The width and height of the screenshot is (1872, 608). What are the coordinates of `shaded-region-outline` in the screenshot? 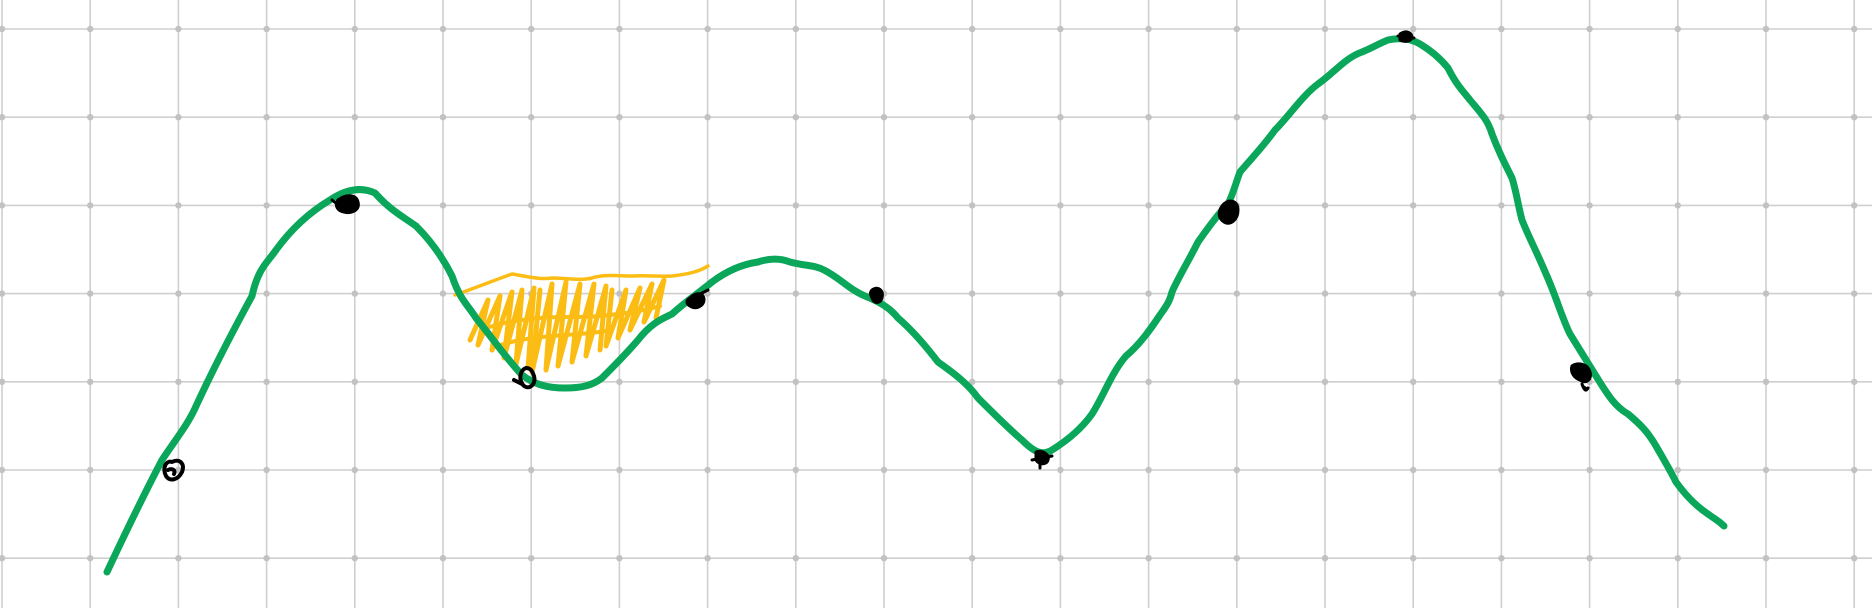 It's located at (581, 280).